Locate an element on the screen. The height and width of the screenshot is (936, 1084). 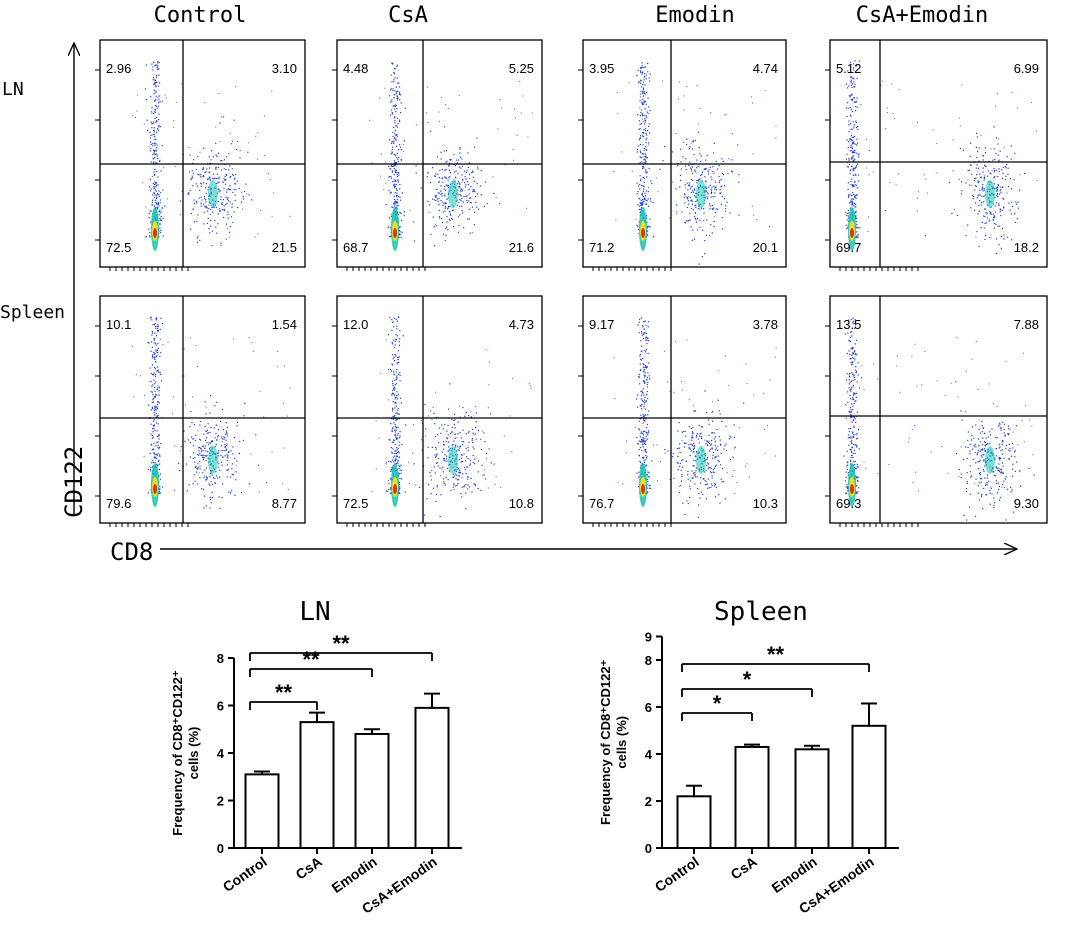
quadrant-value-top-right: 6.99 is located at coordinates (1026, 68).